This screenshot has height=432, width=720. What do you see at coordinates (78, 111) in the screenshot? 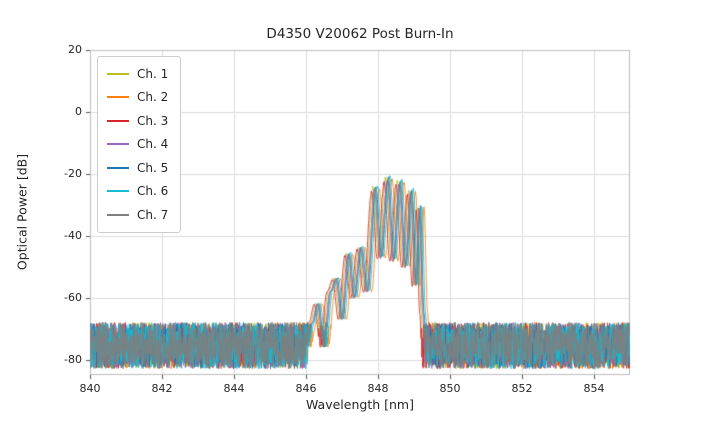
I see `y-tick-label: 0` at bounding box center [78, 111].